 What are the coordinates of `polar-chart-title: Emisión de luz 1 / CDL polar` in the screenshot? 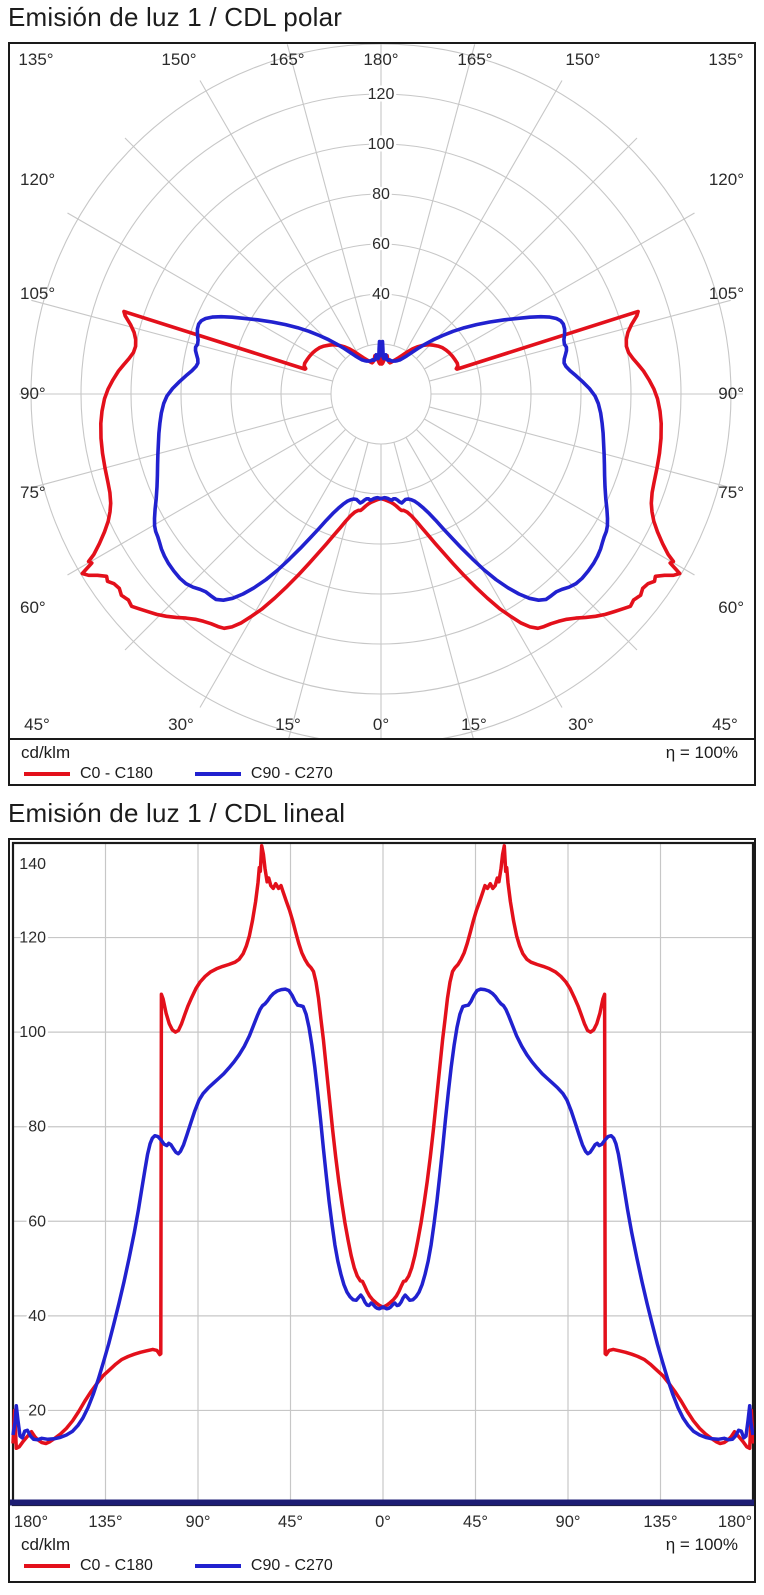 It's located at (175, 17).